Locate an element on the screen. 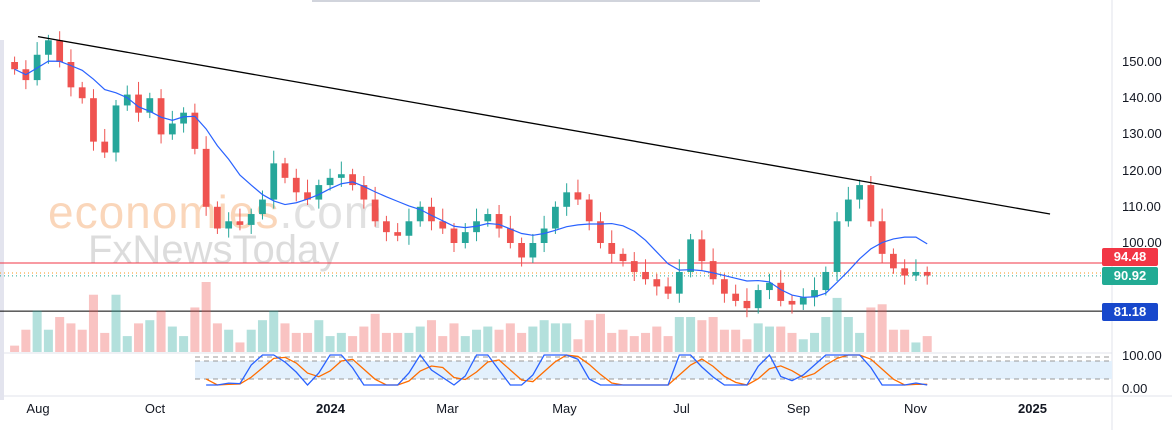 Image resolution: width=1172 pixels, height=430 pixels. watermark-fxnewstoday: FxNewsToday is located at coordinates (214, 250).